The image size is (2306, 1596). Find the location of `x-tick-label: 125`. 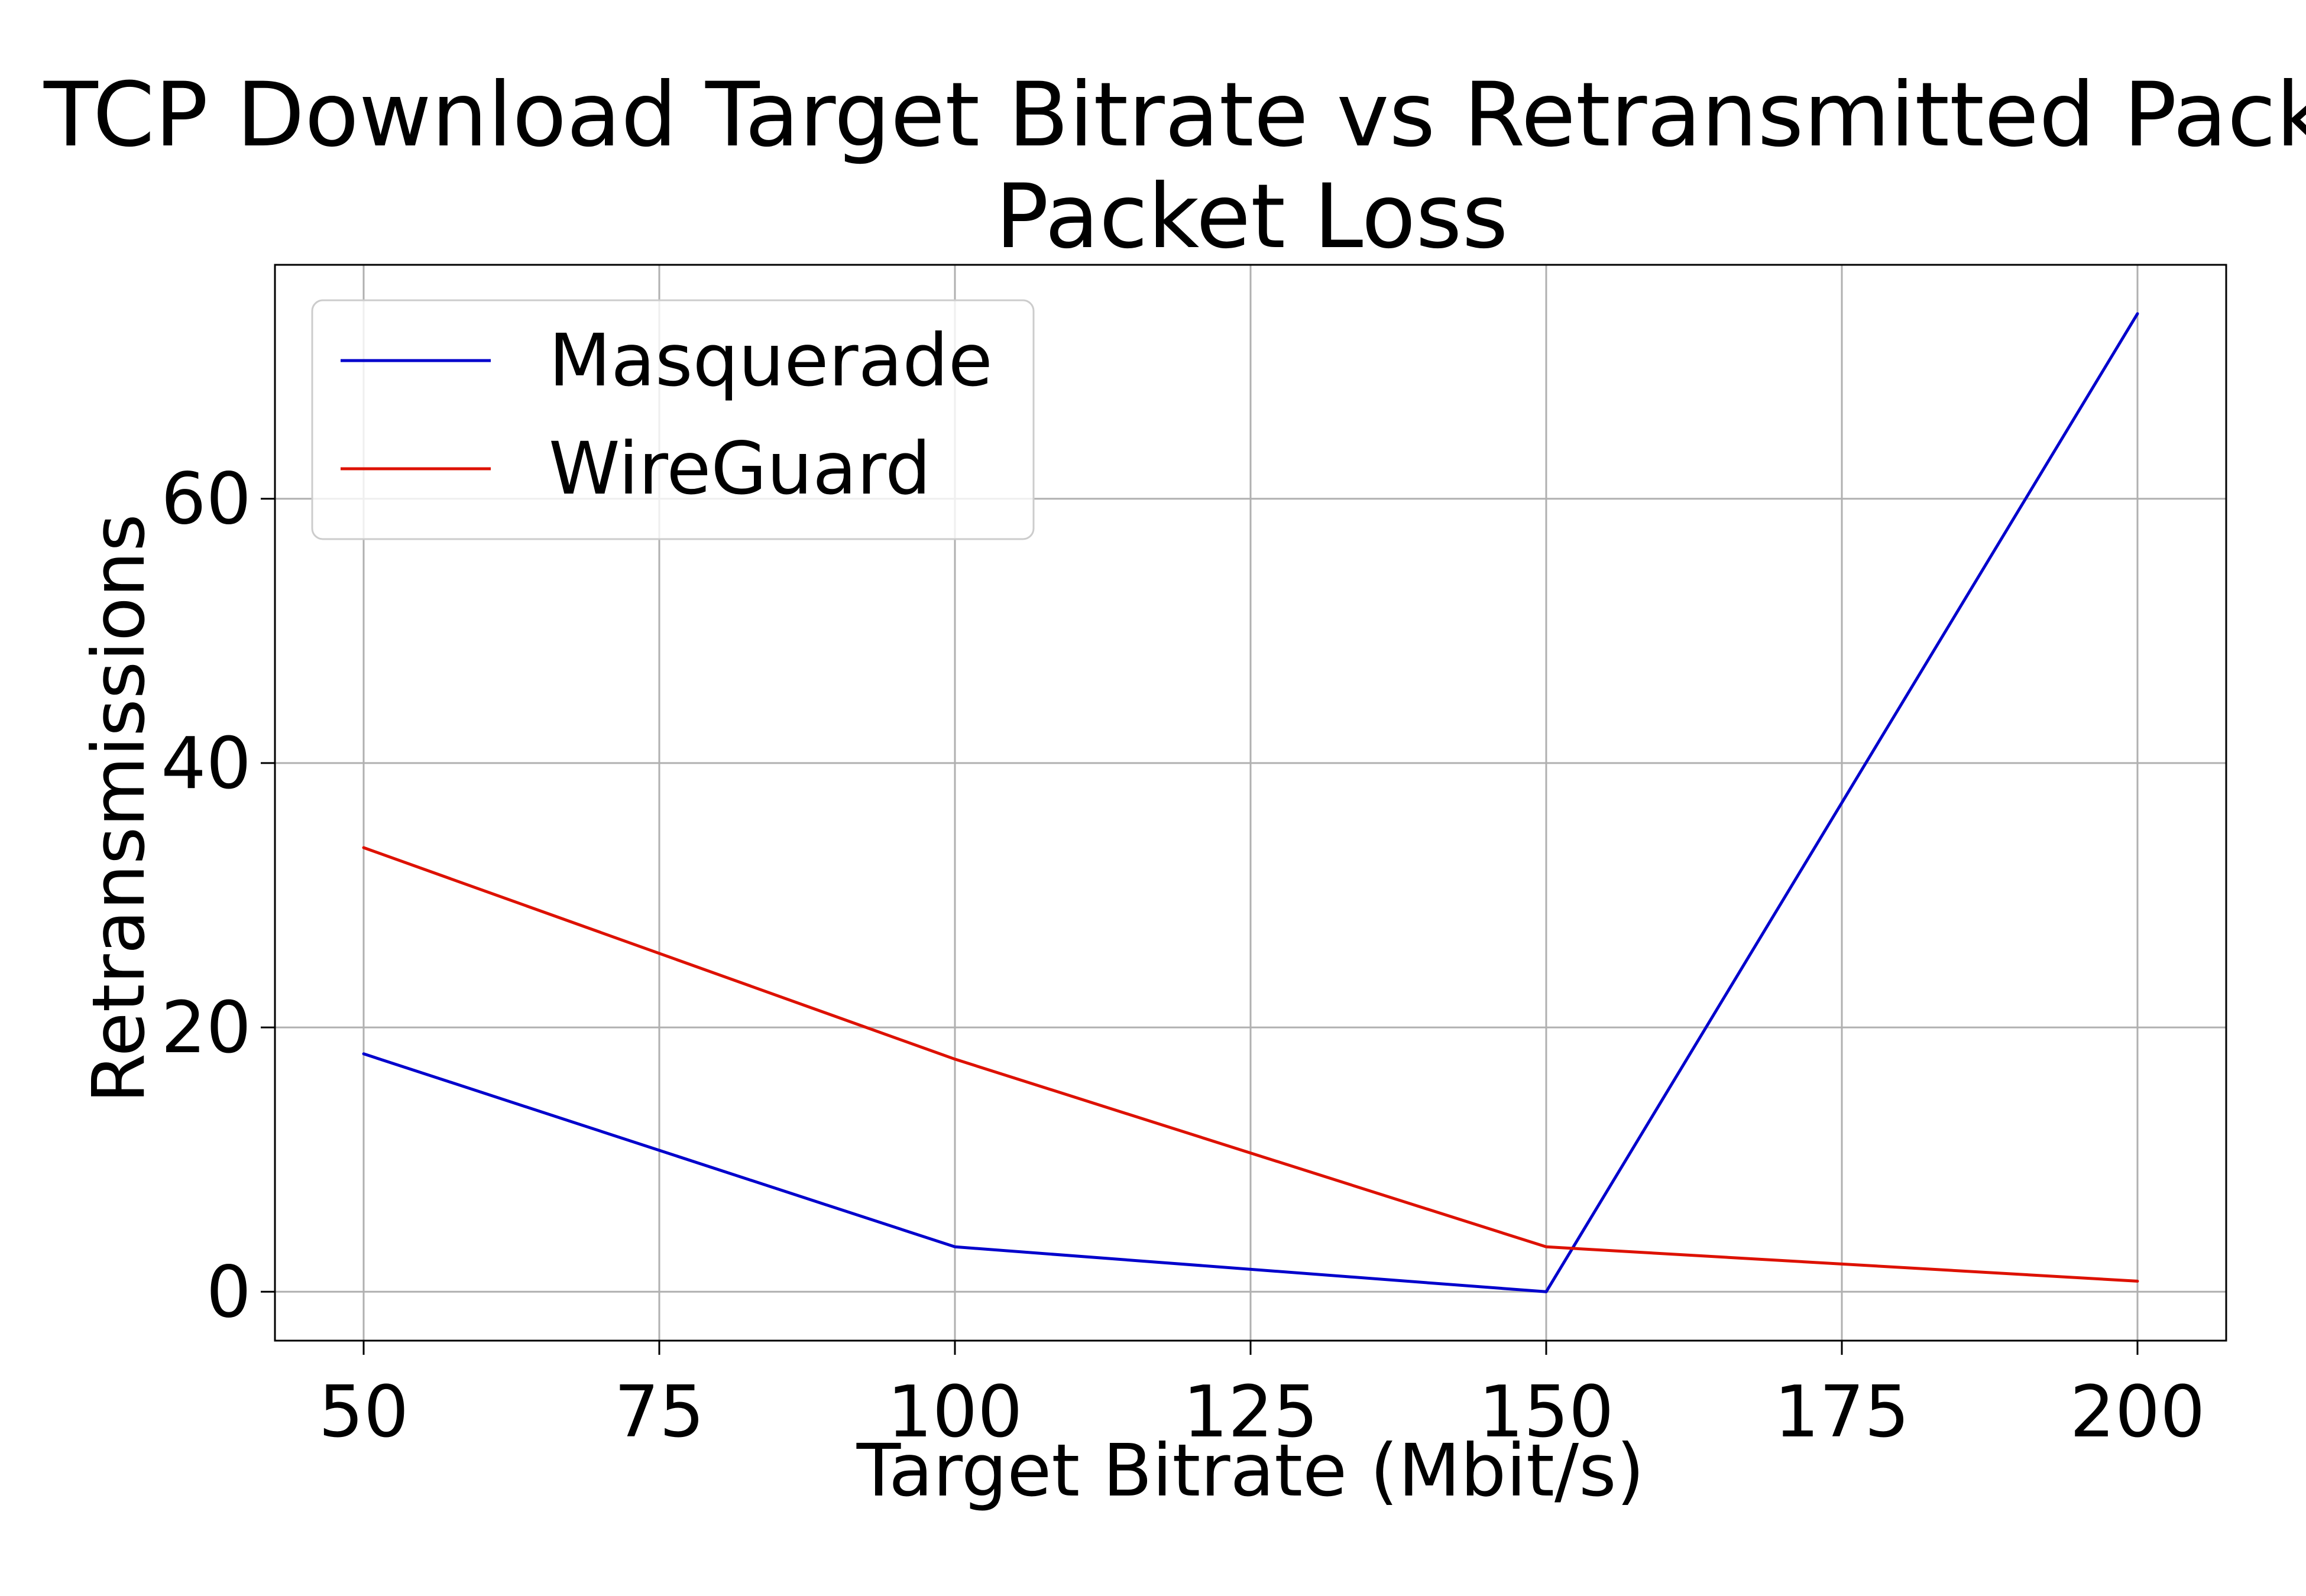

x-tick-label: 125 is located at coordinates (1250, 1412).